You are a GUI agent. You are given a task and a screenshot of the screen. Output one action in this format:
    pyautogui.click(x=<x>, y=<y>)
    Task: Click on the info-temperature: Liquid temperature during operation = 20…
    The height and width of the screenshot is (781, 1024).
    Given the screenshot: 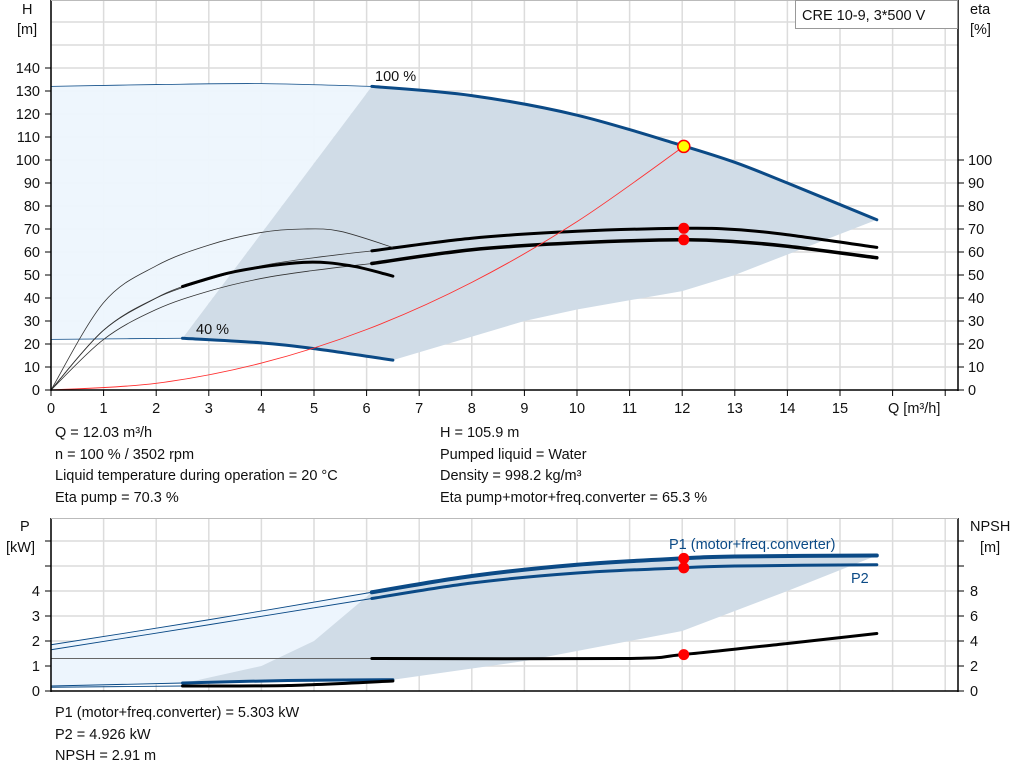 What is the action you would take?
    pyautogui.click(x=196, y=476)
    